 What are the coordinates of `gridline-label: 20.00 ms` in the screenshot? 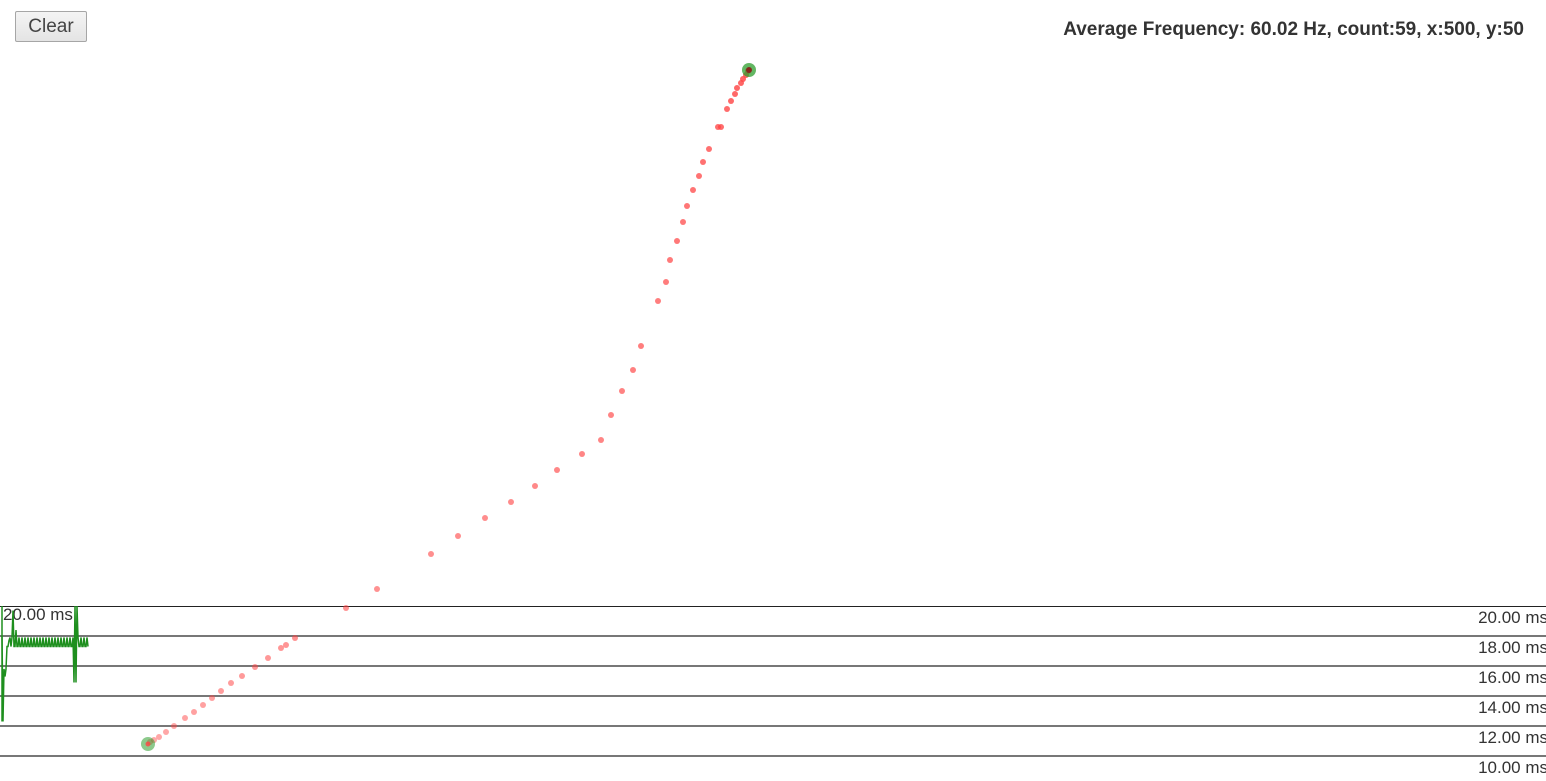 It's located at (1512, 617).